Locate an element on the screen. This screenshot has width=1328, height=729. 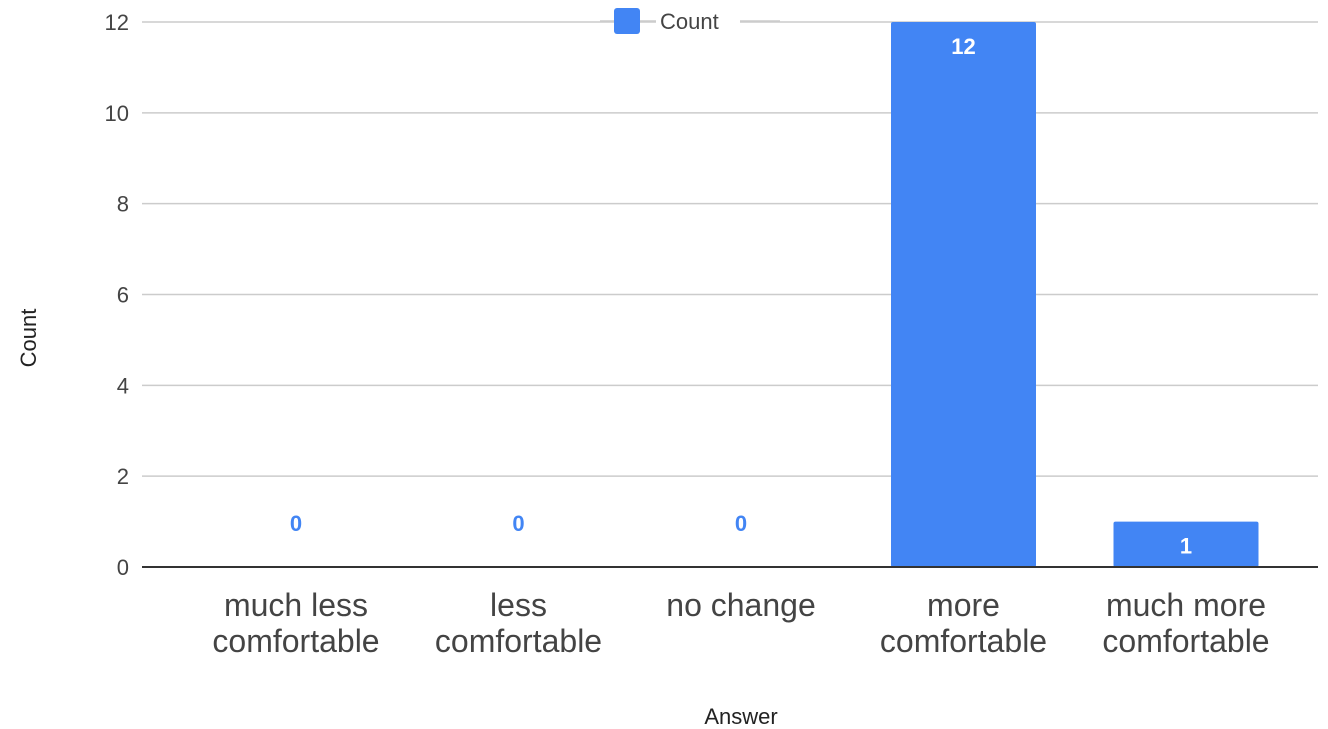
data-label: 12 is located at coordinates (963, 46).